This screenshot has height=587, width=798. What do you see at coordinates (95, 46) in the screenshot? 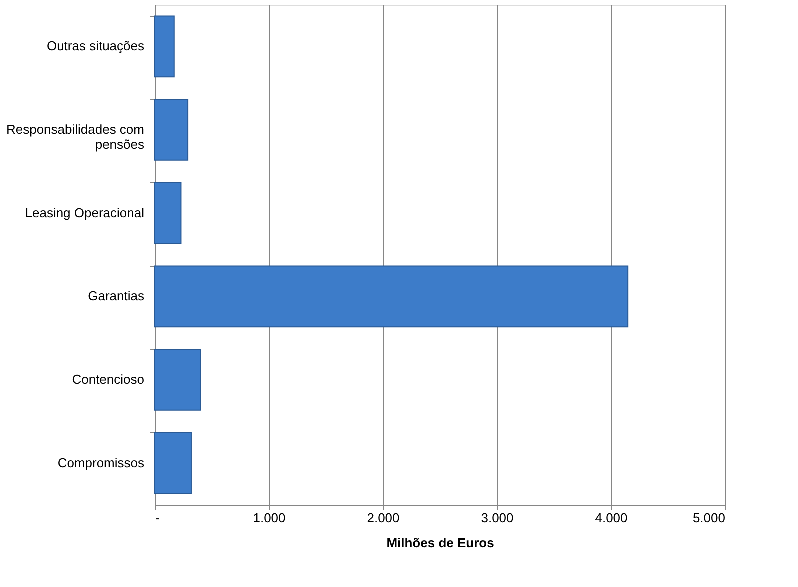
I see `y-tick-label: Outras situações` at bounding box center [95, 46].